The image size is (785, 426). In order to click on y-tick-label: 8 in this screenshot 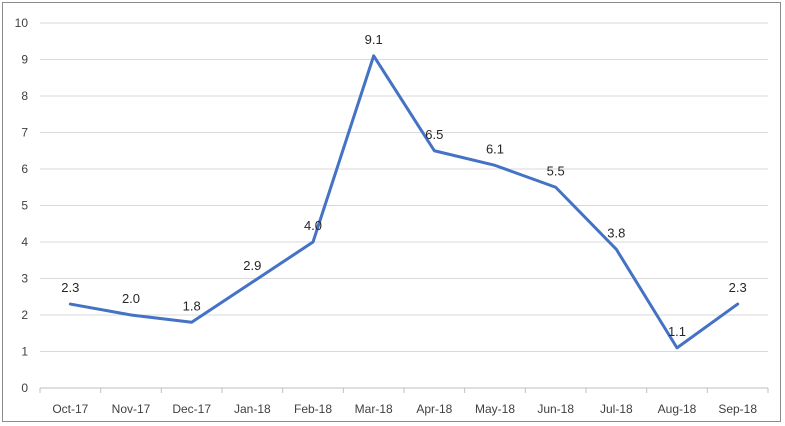, I will do `click(24, 96)`.